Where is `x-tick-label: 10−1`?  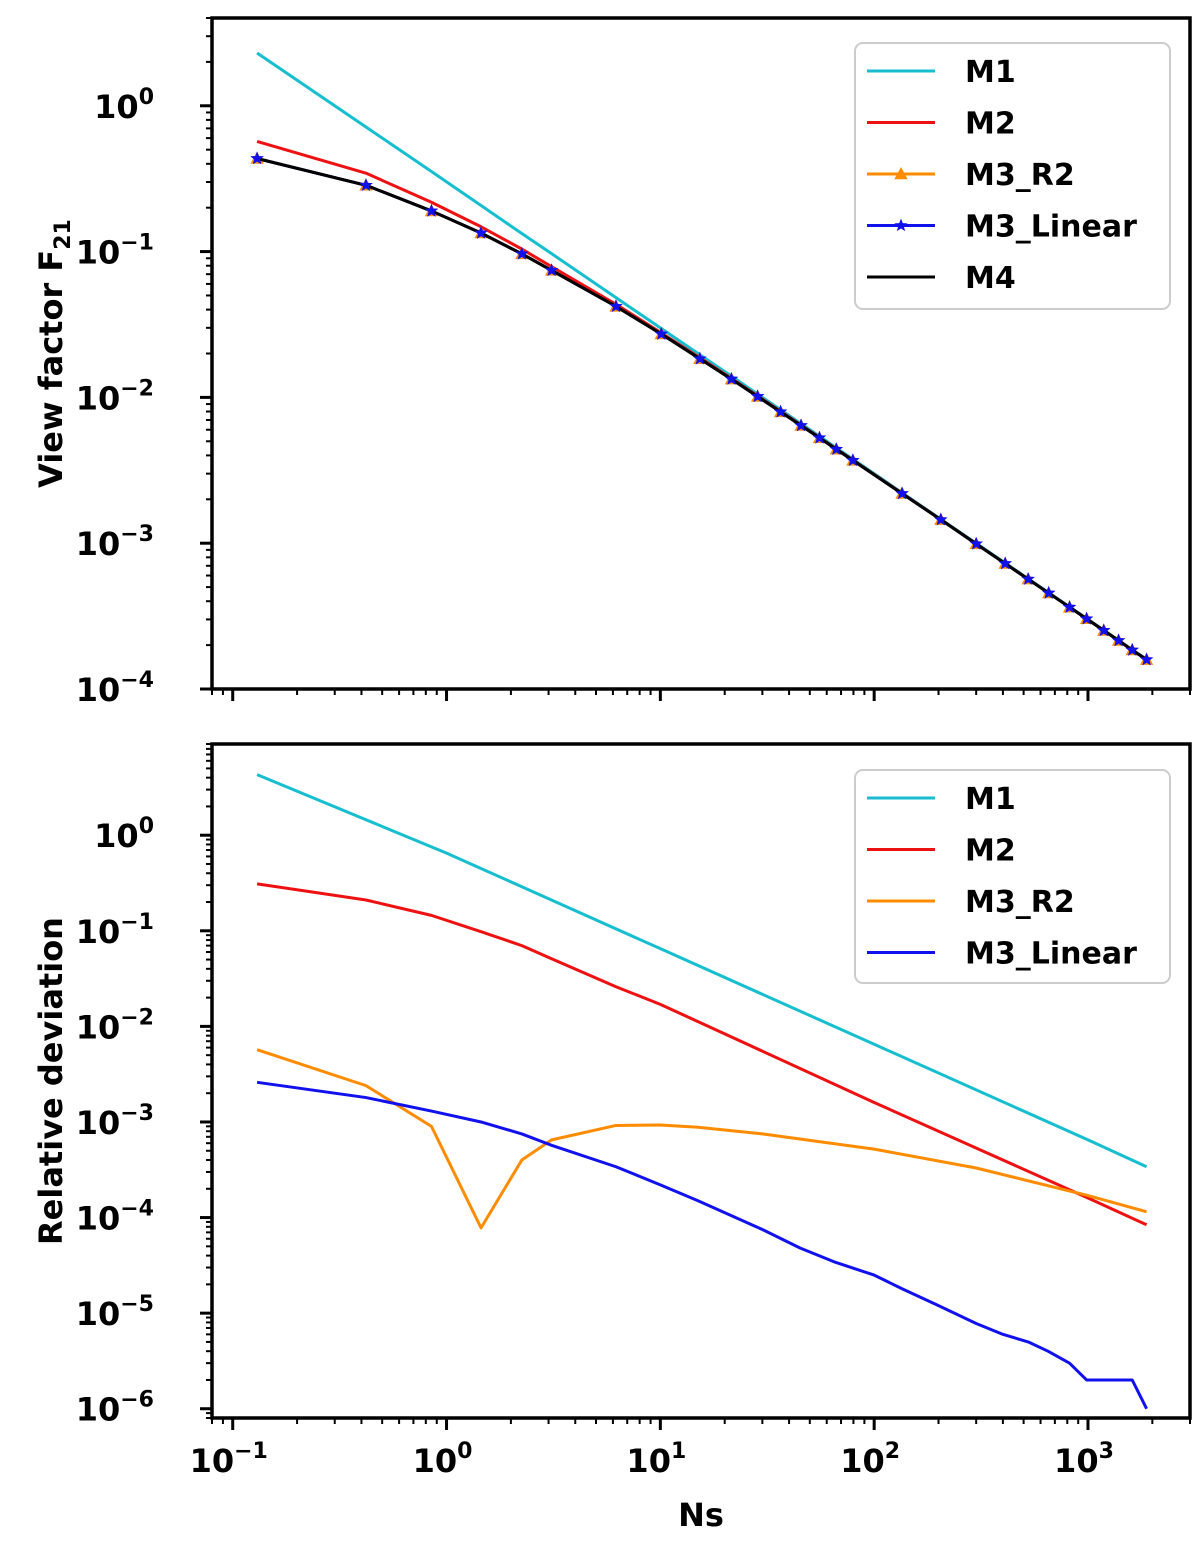
x-tick-label: 10−1 is located at coordinates (229, 1459).